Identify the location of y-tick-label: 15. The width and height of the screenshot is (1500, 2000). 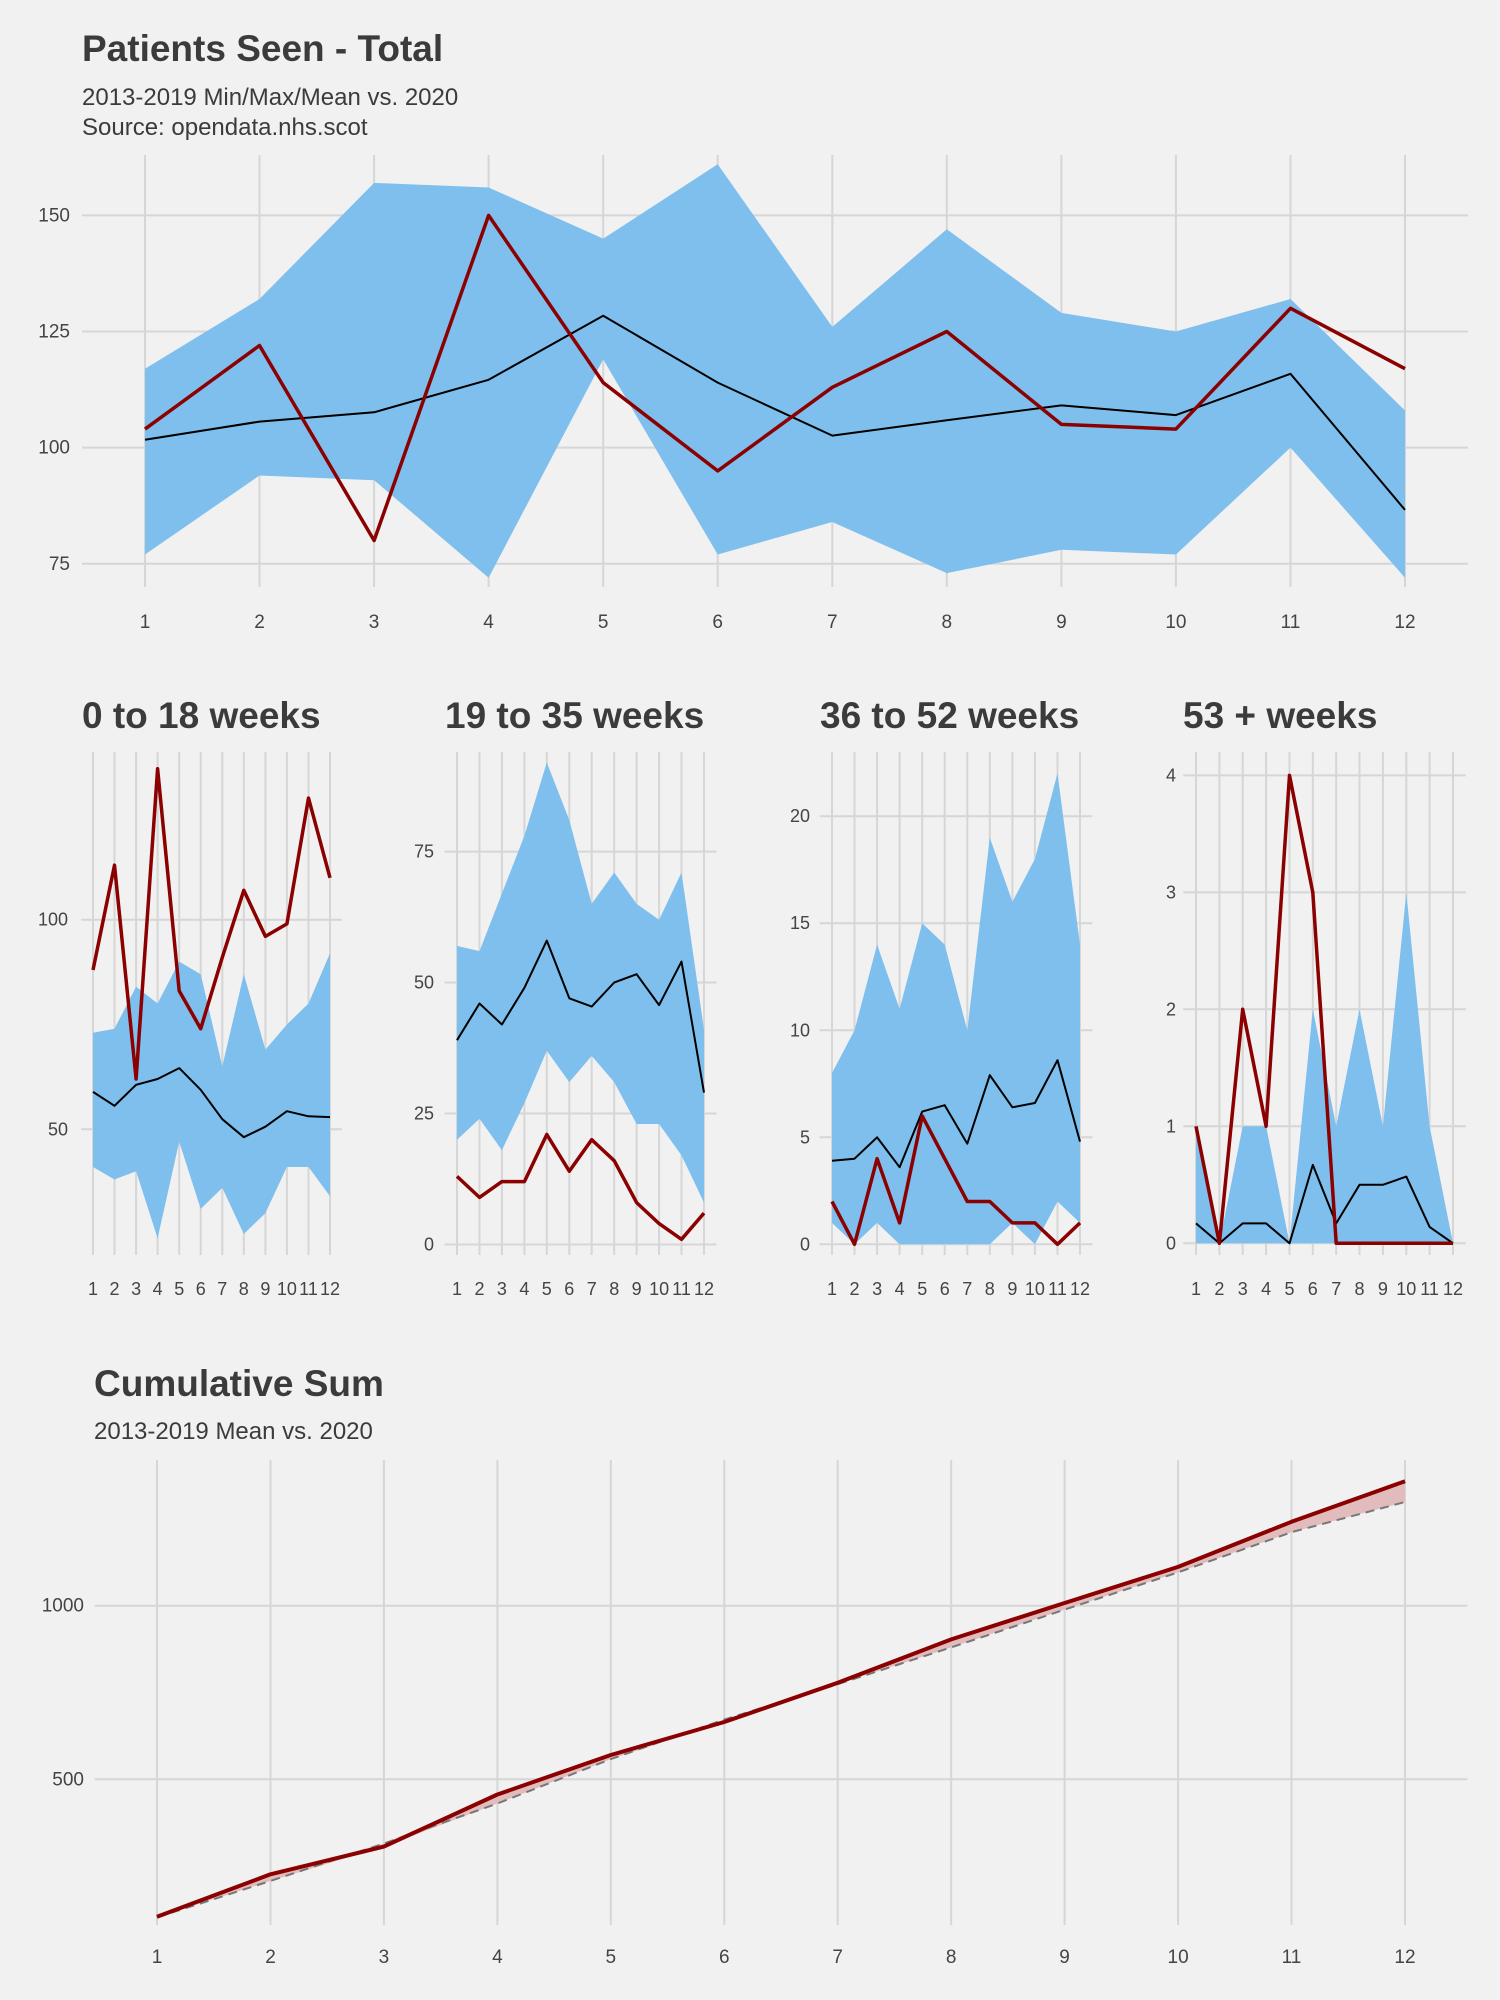
(800, 923).